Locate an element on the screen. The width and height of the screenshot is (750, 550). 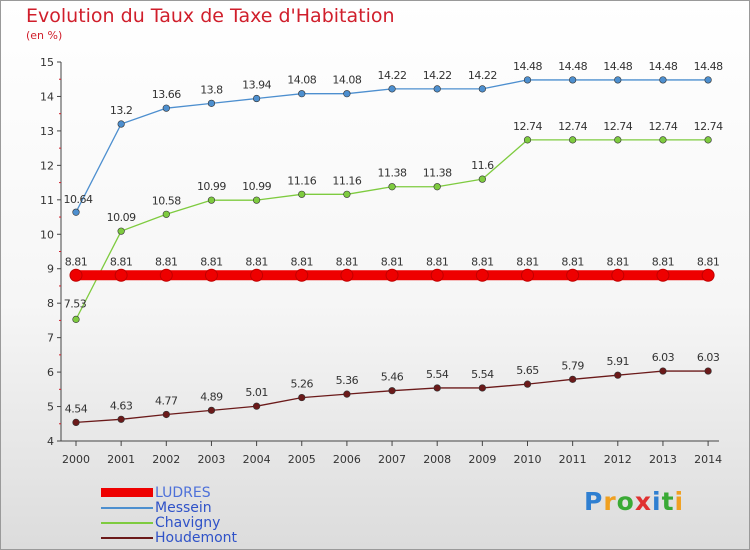
x-tick-label: 2012 is located at coordinates (618, 459).